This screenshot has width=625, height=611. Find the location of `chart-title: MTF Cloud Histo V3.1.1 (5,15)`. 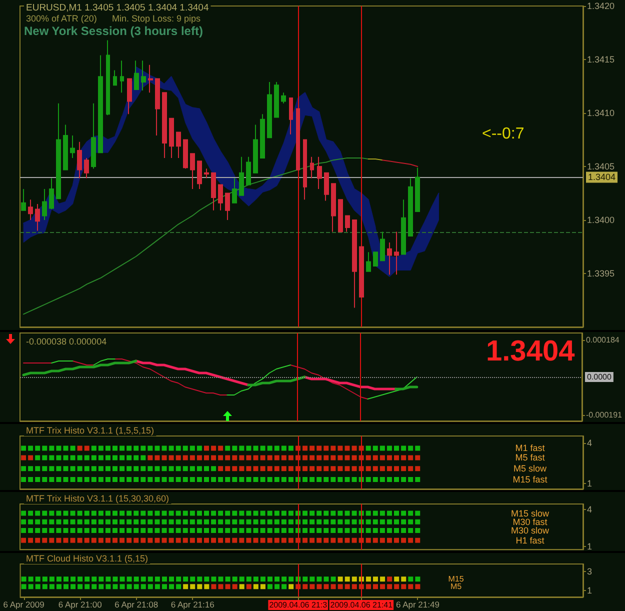

chart-title: MTF Cloud Histo V3.1.1 (5,15) is located at coordinates (87, 559).